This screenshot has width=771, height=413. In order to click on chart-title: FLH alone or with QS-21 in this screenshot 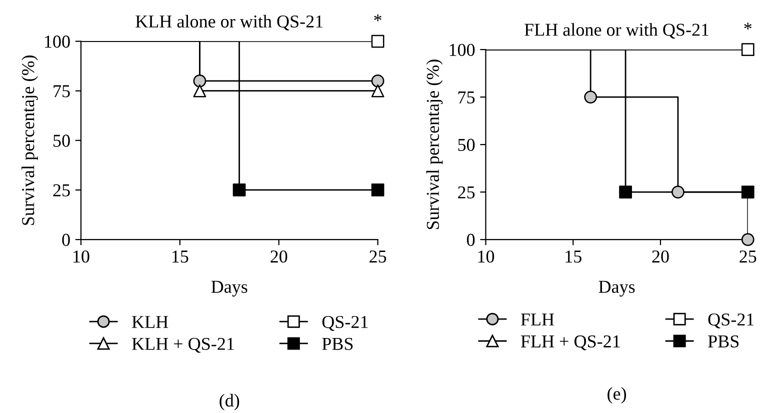, I will do `click(616, 31)`.